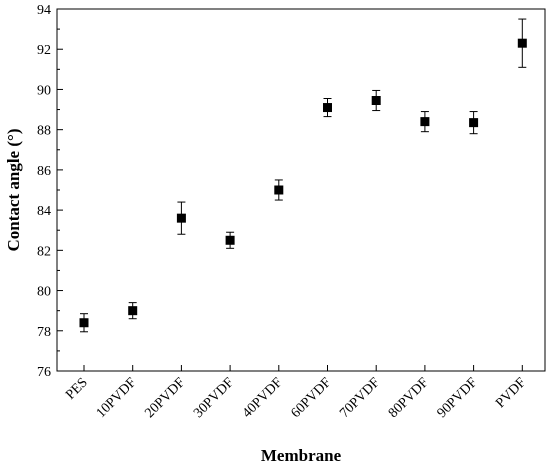  I want to click on data-point-70pvdf, so click(376, 100).